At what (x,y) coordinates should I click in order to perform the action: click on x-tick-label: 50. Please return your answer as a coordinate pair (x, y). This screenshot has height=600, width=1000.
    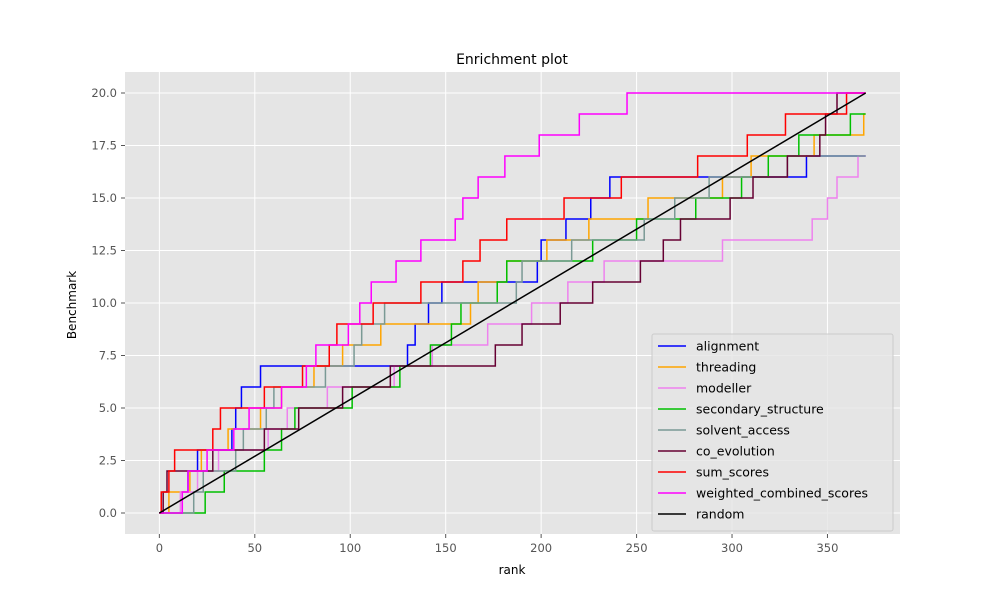
    Looking at the image, I should click on (254, 548).